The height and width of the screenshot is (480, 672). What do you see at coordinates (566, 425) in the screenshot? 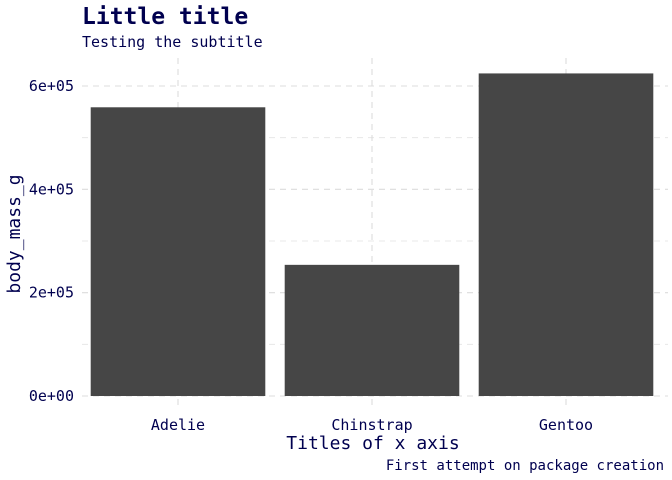
I see `x-tick-label: Gentoo` at bounding box center [566, 425].